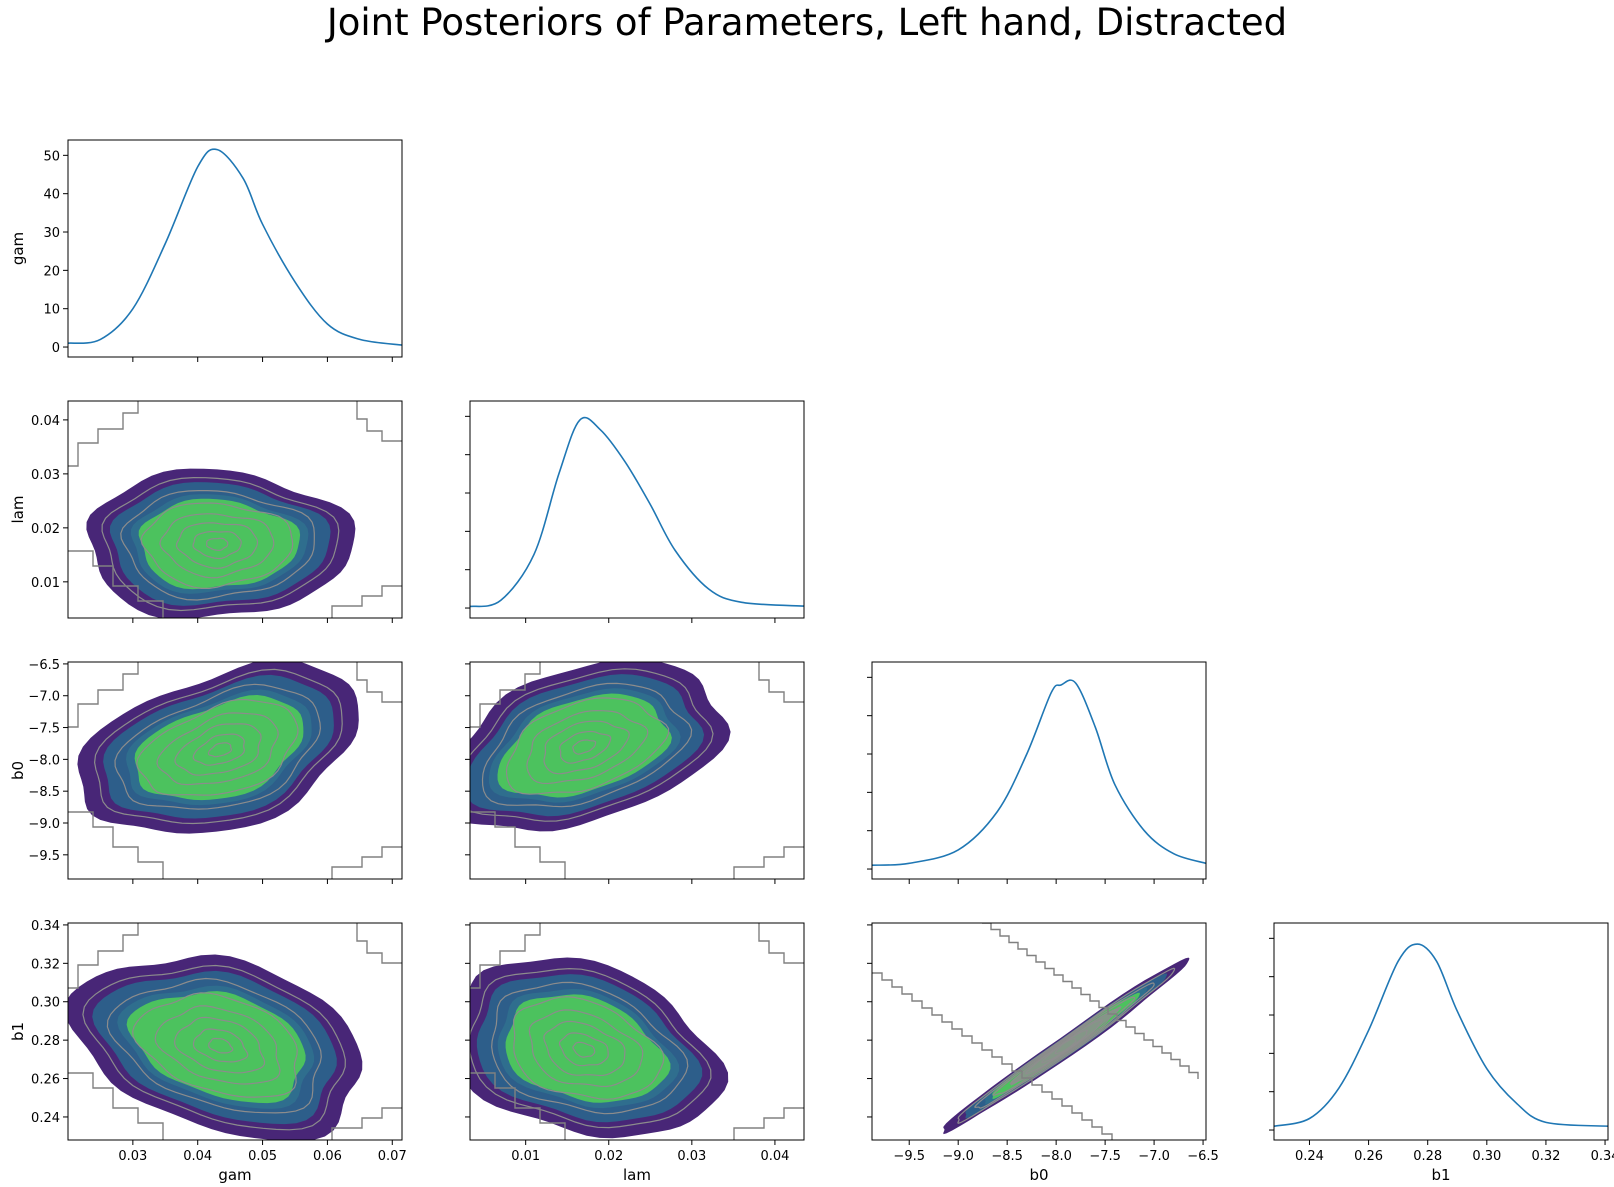 Image resolution: width=1614 pixels, height=1187 pixels. I want to click on y-tick-label: 20, so click(51, 271).